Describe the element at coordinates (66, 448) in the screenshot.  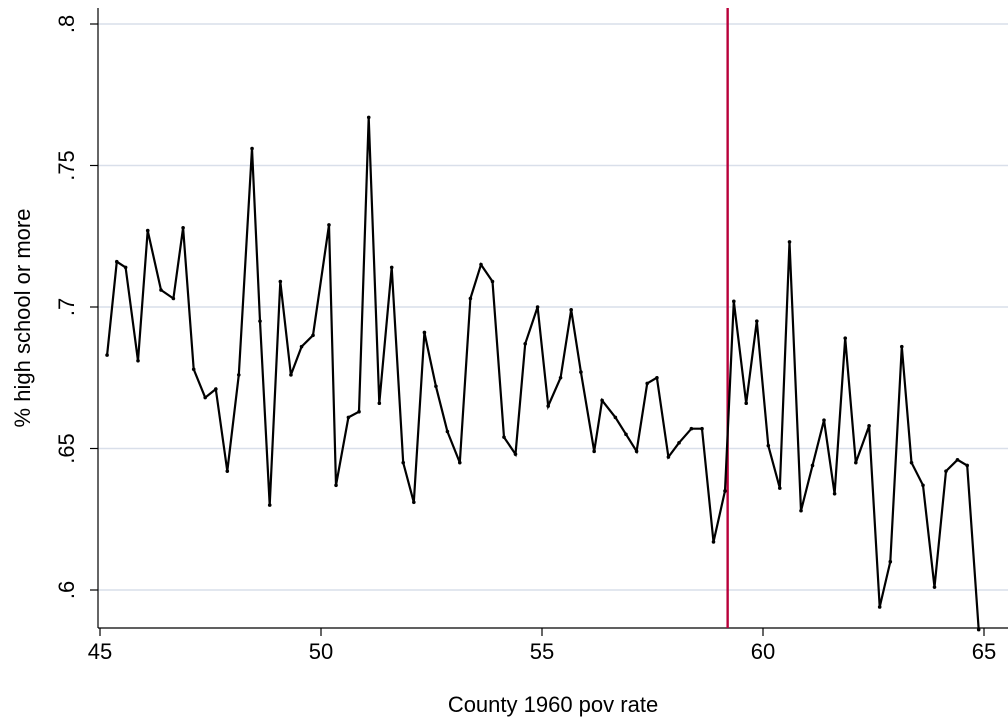
I see `y-tick-label: .65` at that location.